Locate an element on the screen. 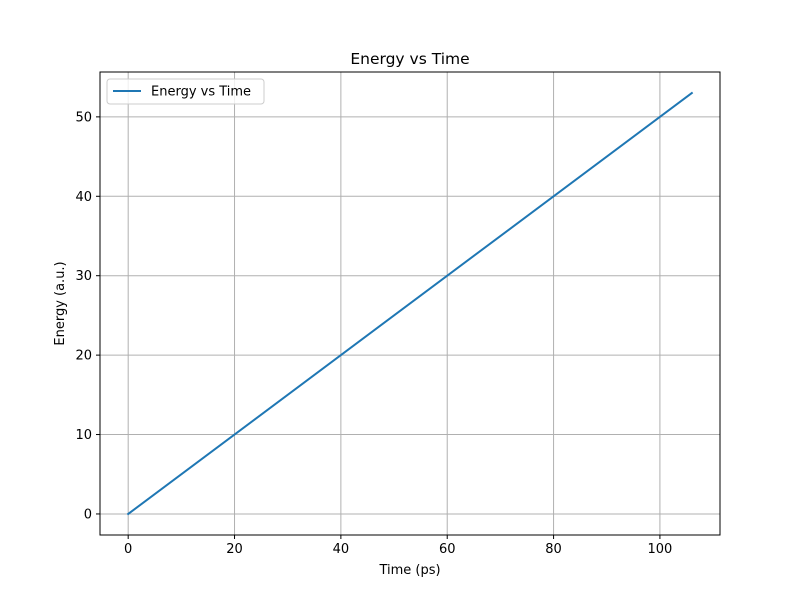 Image resolution: width=800 pixels, height=600 pixels. y-tick-label: 0 is located at coordinates (88, 514).